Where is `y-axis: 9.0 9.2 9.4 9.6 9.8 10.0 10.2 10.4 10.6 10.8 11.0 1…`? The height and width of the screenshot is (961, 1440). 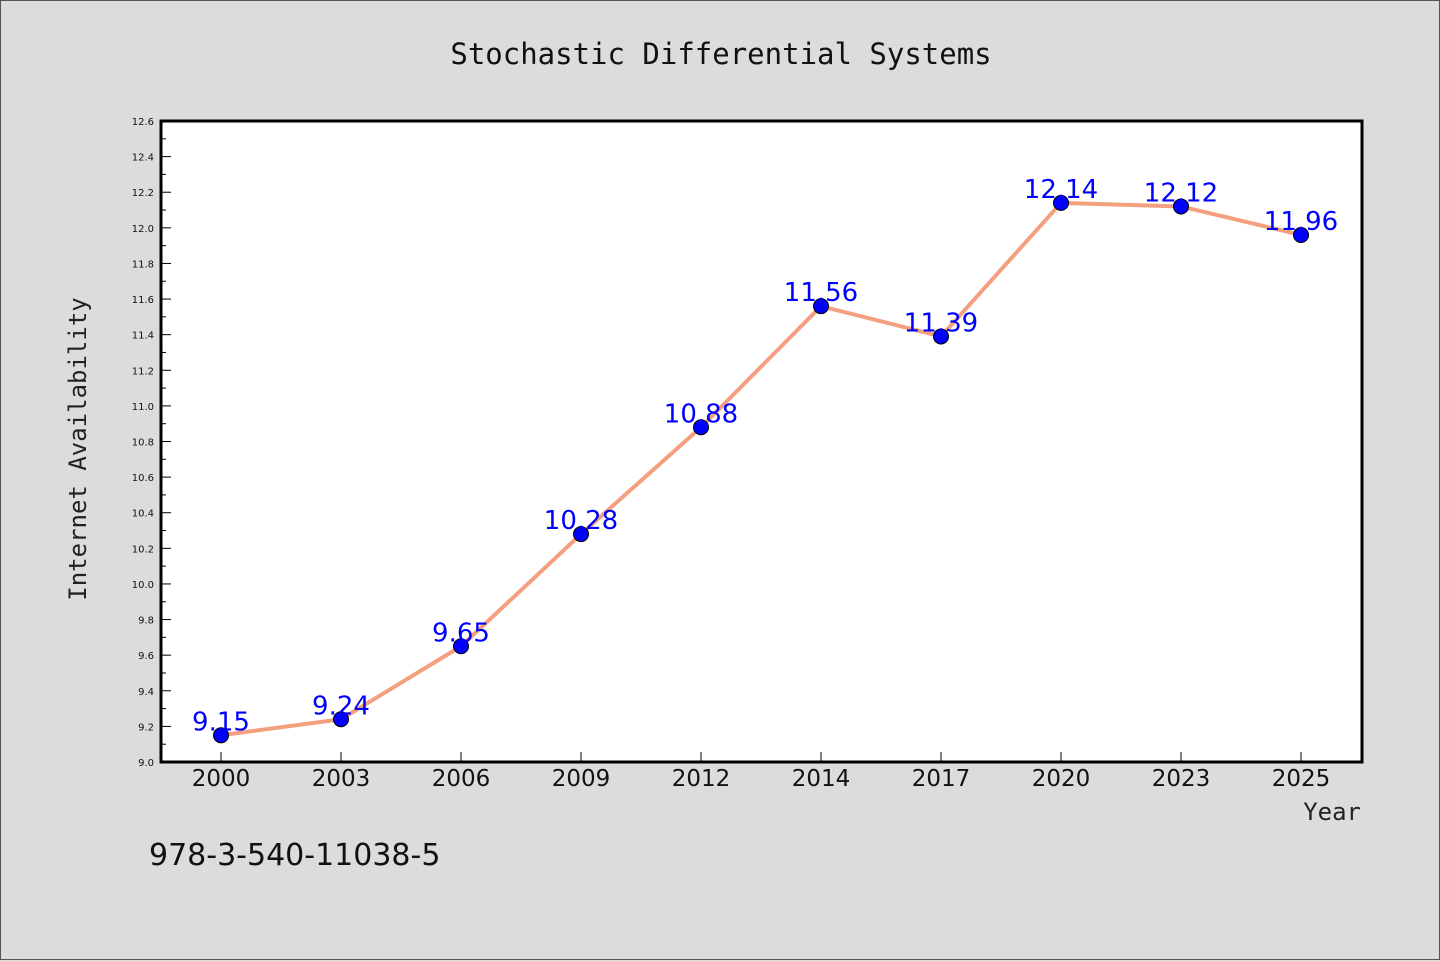 y-axis: 9.0 9.2 9.4 9.6 9.8 10.0 10.2 10.4 10.6 10.8 11.0 1… is located at coordinates (151, 443).